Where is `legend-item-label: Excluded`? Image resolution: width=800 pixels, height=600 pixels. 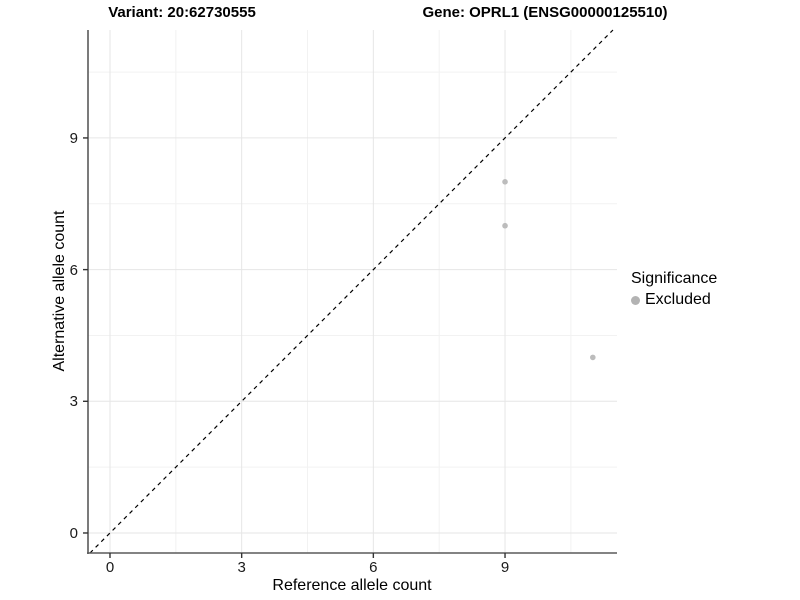 legend-item-label: Excluded is located at coordinates (678, 299).